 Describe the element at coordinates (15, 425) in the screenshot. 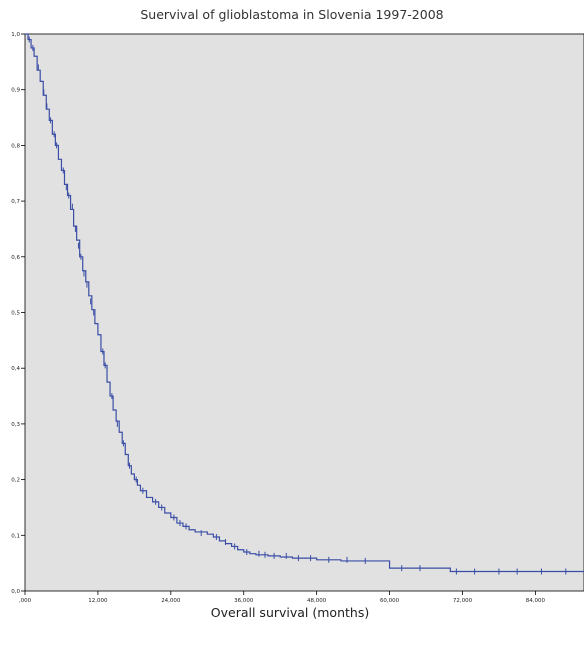

I see `y-tick-label: 0,3` at that location.